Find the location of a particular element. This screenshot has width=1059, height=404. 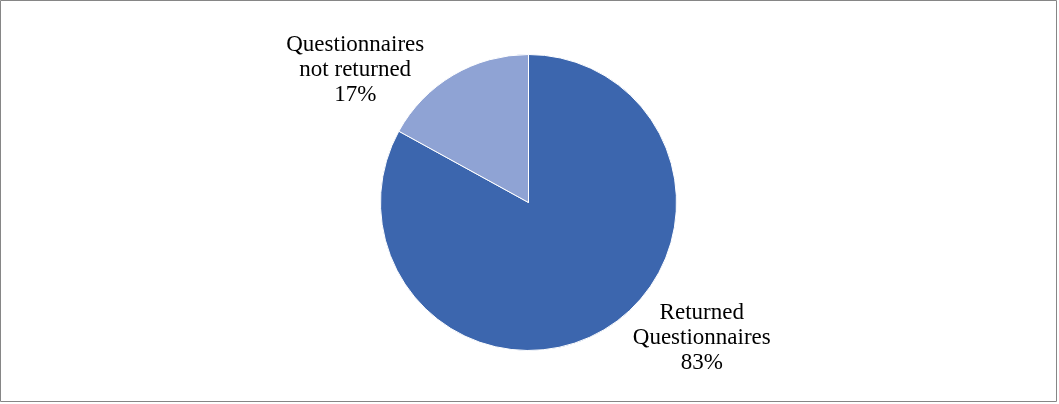

slice-label: Returned Questionnaires is located at coordinates (701, 323).